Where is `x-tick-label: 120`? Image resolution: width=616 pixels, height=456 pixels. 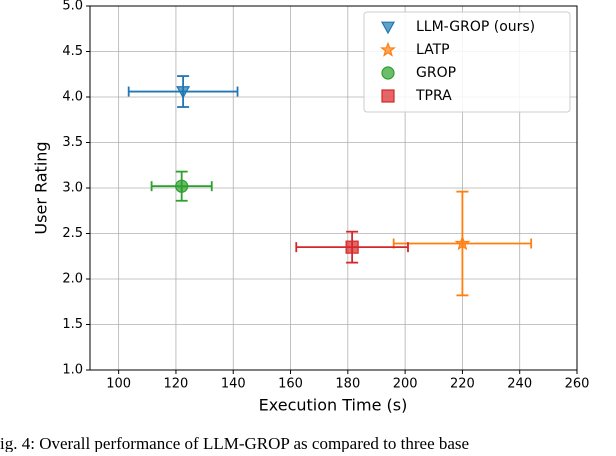 x-tick-label: 120 is located at coordinates (176, 384).